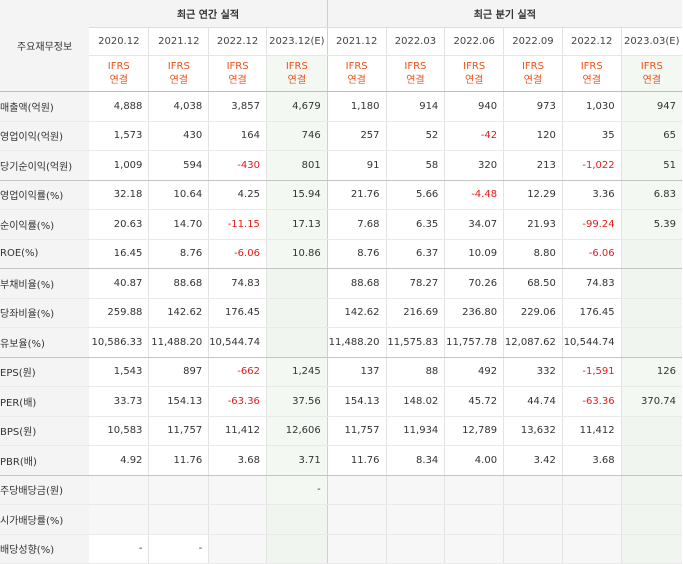 This screenshot has width=683, height=564. Describe the element at coordinates (237, 165) in the screenshot. I see `table-cell: -430` at that location.